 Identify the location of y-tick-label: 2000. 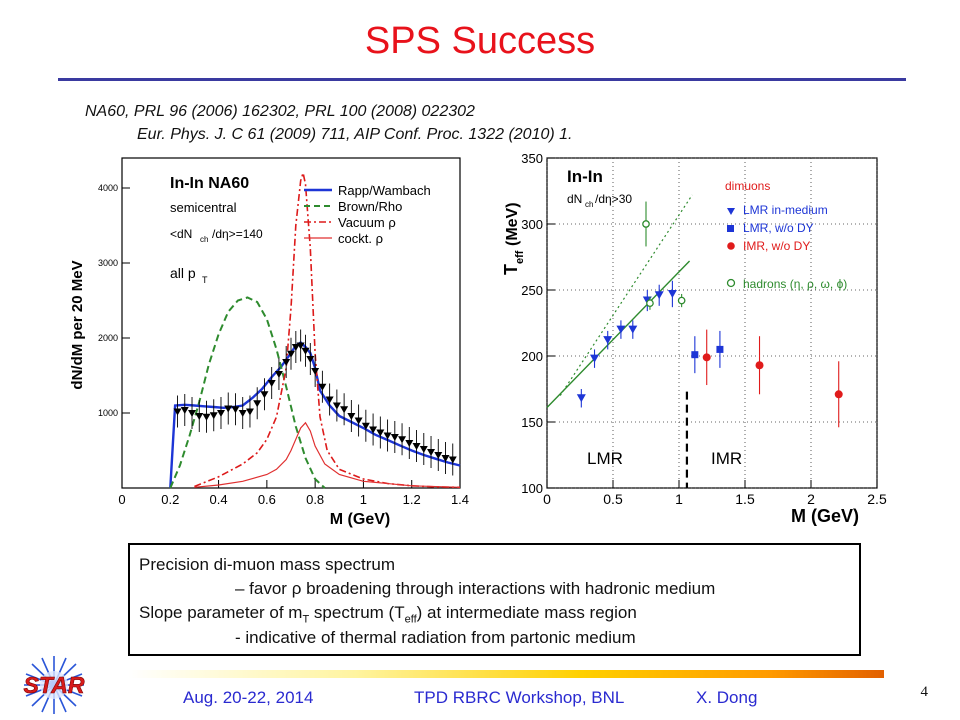
(108, 338).